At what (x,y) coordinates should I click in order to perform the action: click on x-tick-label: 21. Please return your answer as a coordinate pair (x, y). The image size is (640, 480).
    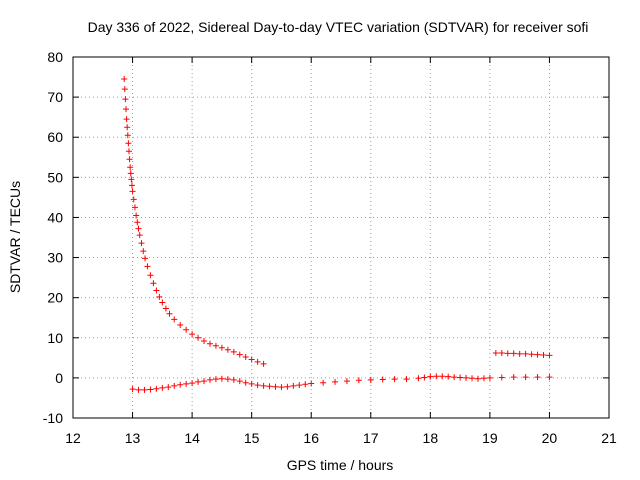
    Looking at the image, I should click on (609, 438).